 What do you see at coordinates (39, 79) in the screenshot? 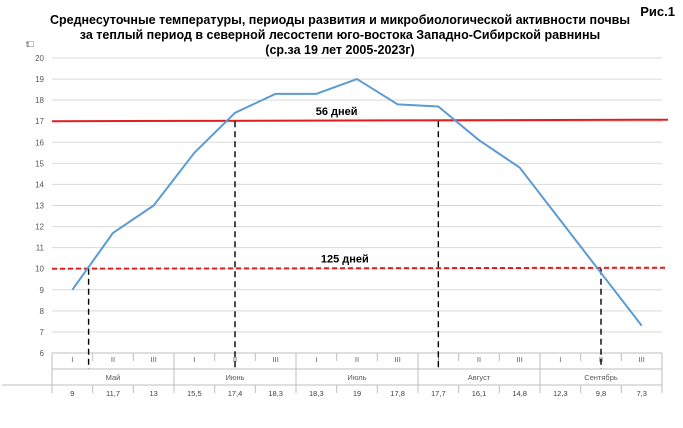
I see `y-tick-label: 19` at bounding box center [39, 79].